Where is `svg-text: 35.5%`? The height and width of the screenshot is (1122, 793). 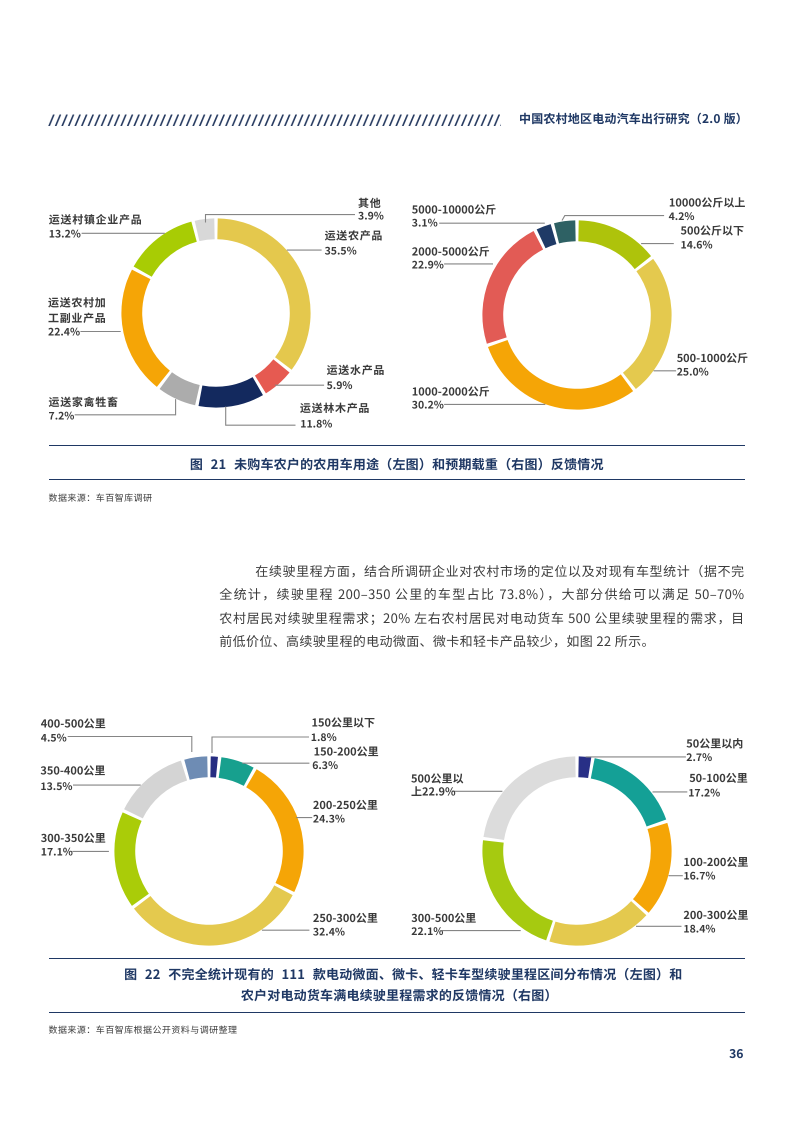
svg-text: 35.5% is located at coordinates (341, 251).